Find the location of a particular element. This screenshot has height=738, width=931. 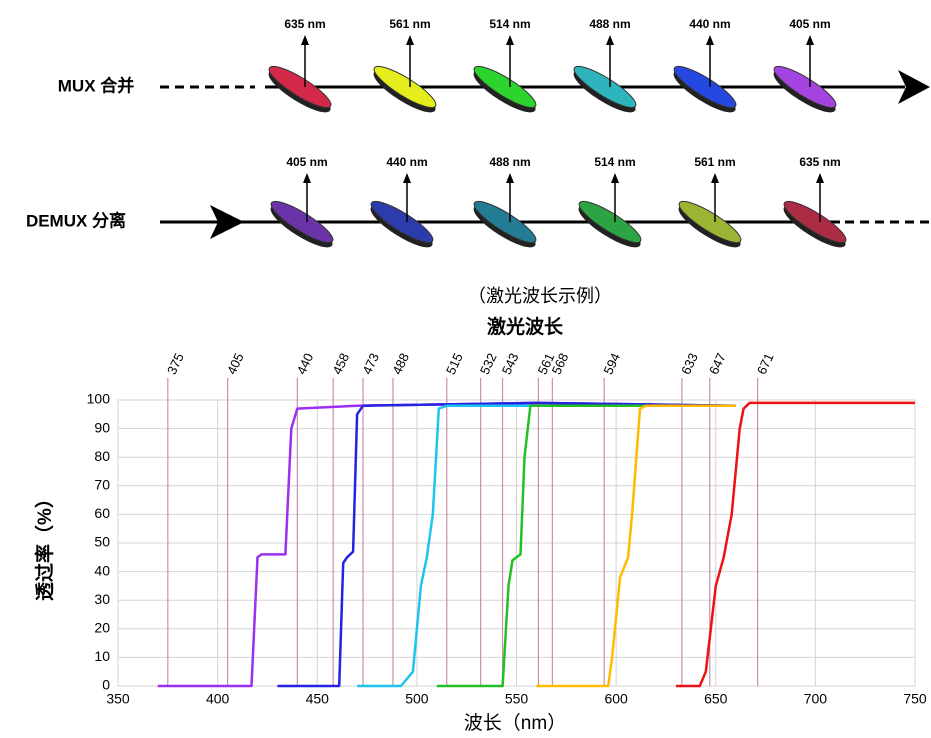

laser-label: 440 is located at coordinates (305, 364).